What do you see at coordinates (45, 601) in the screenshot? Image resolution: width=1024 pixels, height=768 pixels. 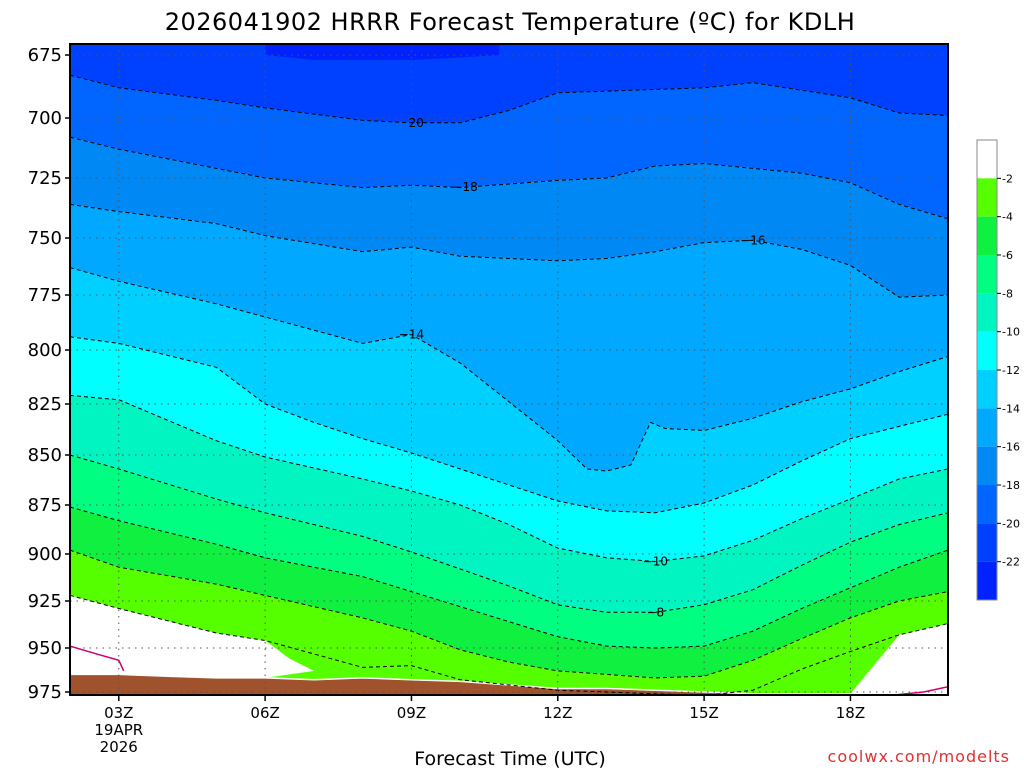 I see `y-tick-label-925: 925` at bounding box center [45, 601].